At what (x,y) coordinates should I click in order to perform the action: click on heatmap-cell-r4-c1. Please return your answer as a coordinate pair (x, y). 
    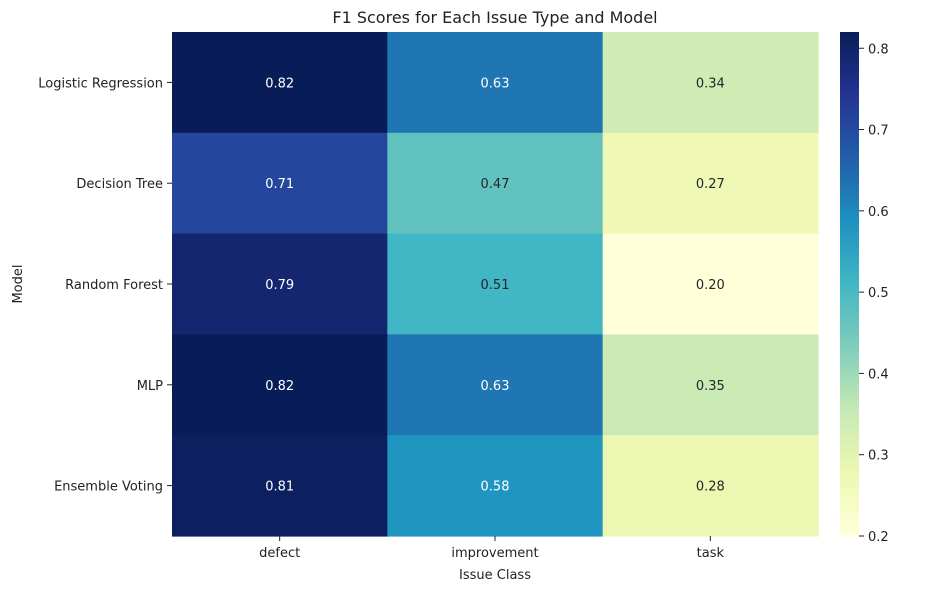
    Looking at the image, I should click on (495, 486).